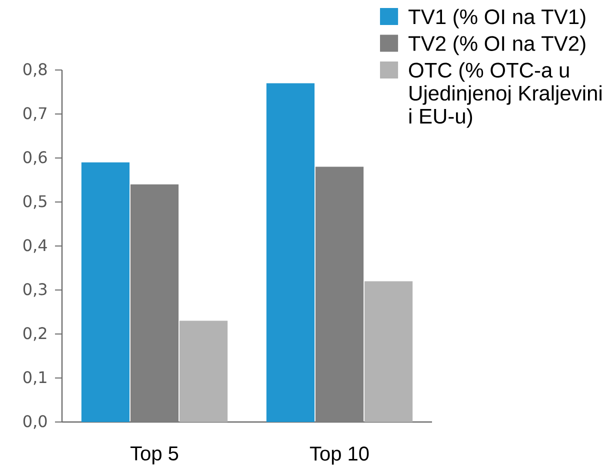 The width and height of the screenshot is (606, 468). I want to click on y-tick-label: 0,0, so click(35, 422).